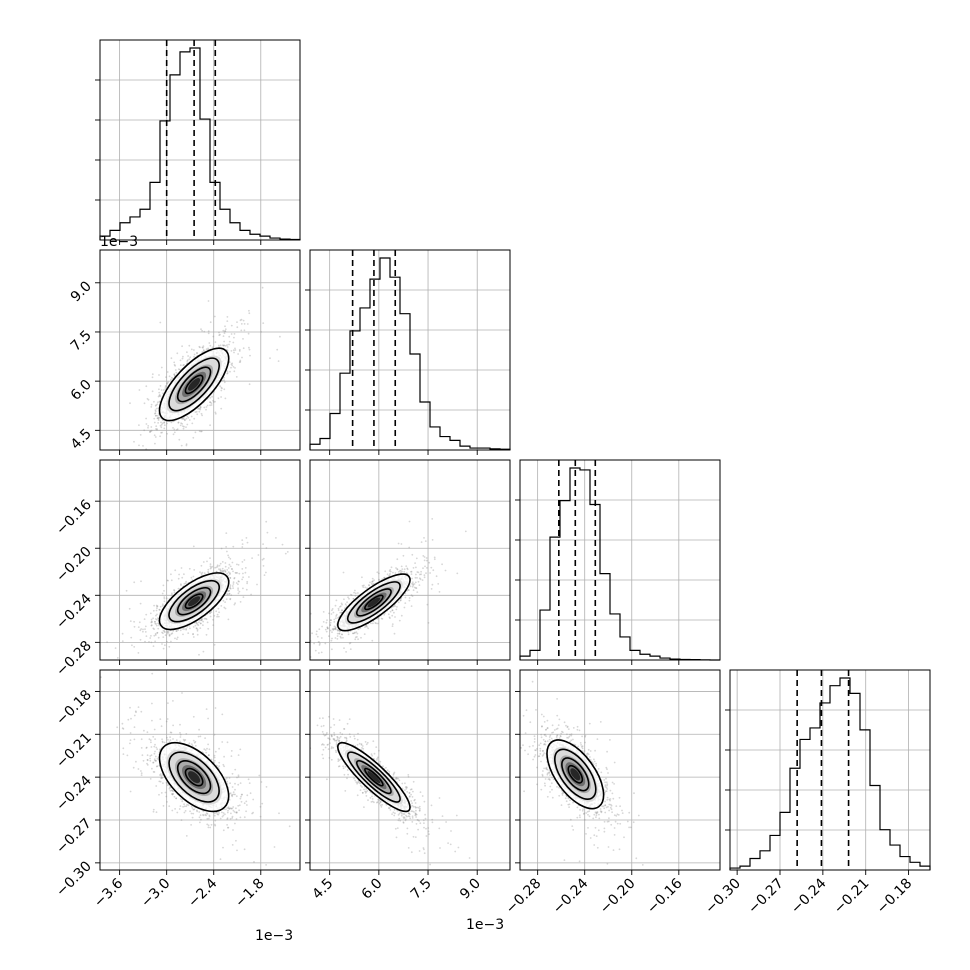 The width and height of the screenshot is (970, 970). What do you see at coordinates (81, 291) in the screenshot?
I see `y-tick-label: 9.0` at bounding box center [81, 291].